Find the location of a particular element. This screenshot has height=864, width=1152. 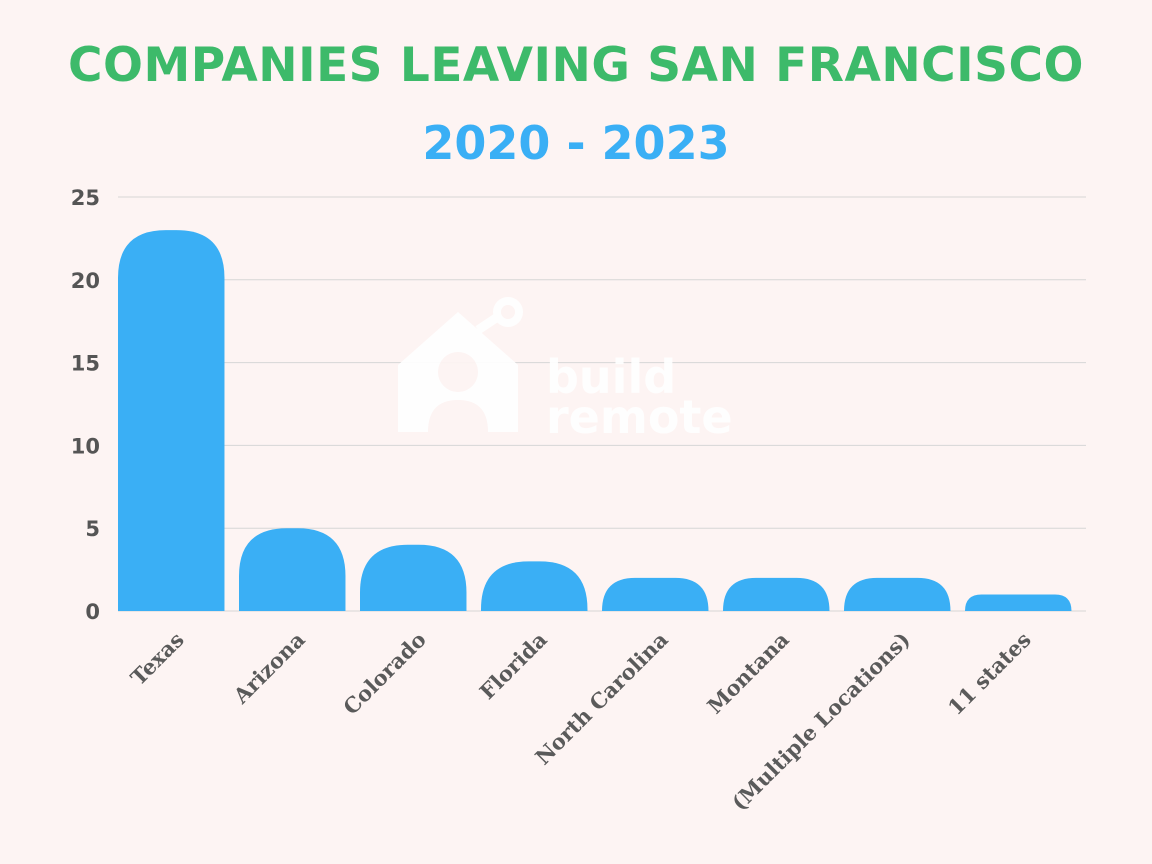

y-tick-label: 15 is located at coordinates (85, 364).